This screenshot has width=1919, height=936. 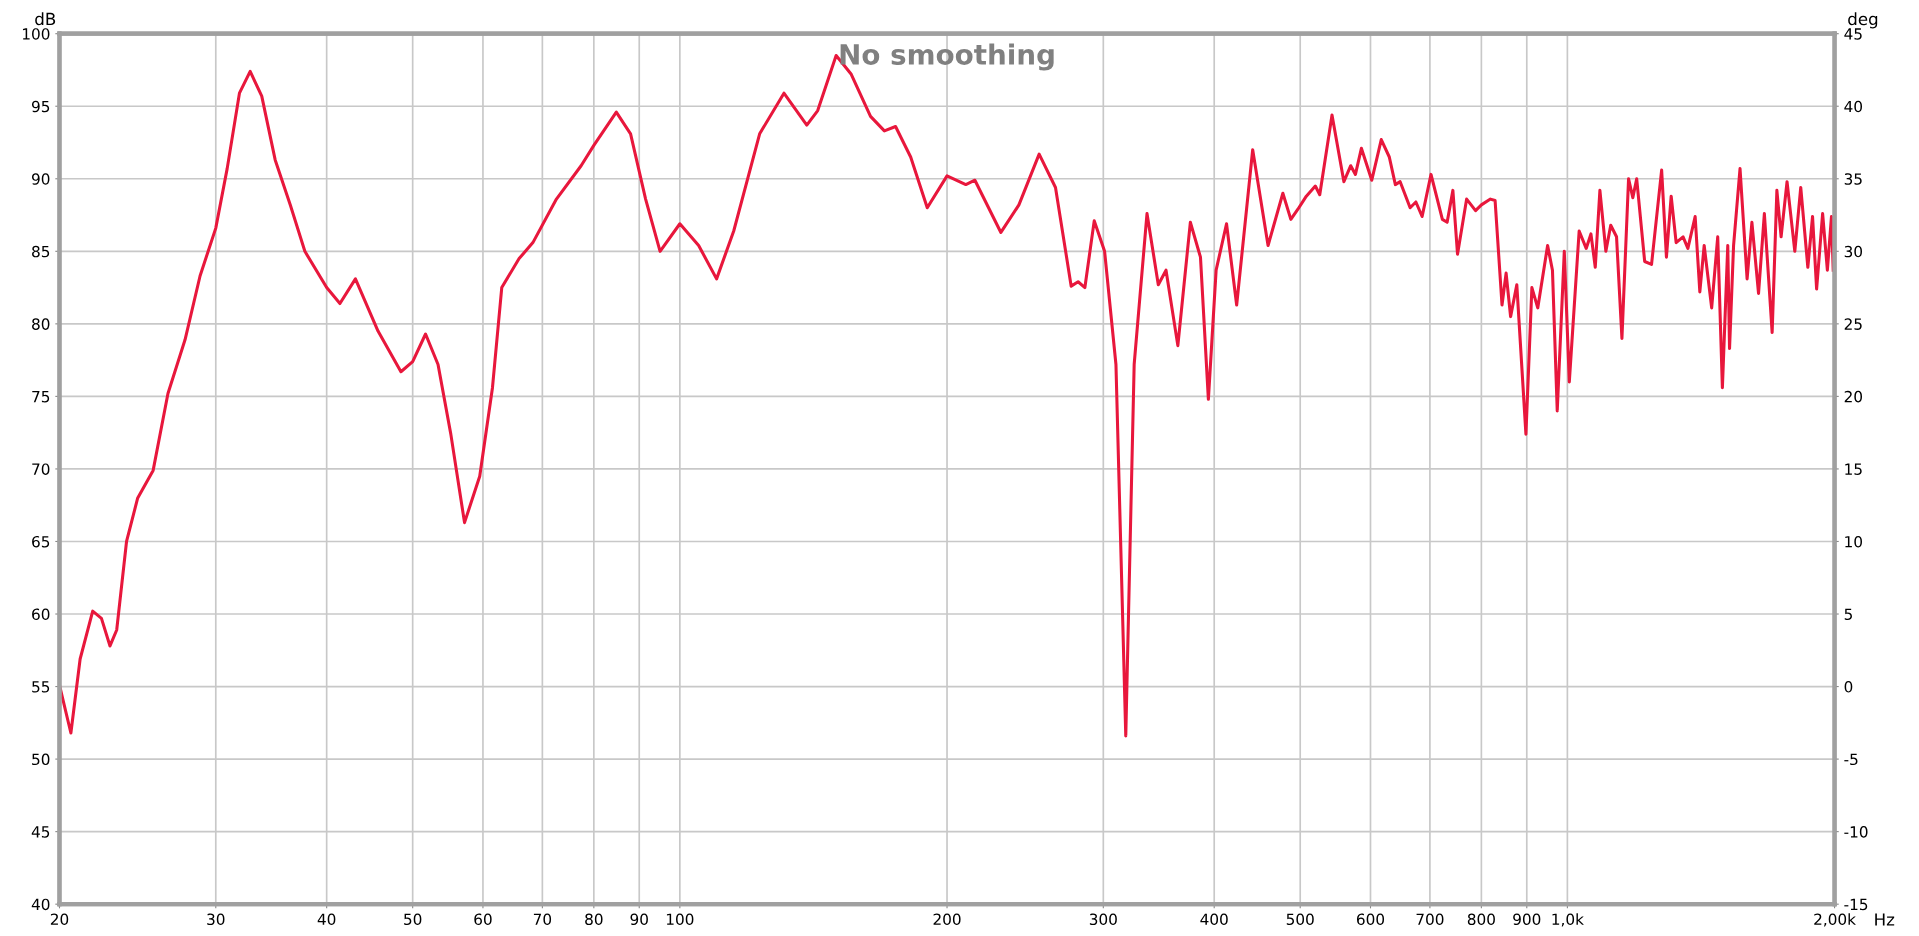 I want to click on y-tick-label: 95, so click(x=40, y=106).